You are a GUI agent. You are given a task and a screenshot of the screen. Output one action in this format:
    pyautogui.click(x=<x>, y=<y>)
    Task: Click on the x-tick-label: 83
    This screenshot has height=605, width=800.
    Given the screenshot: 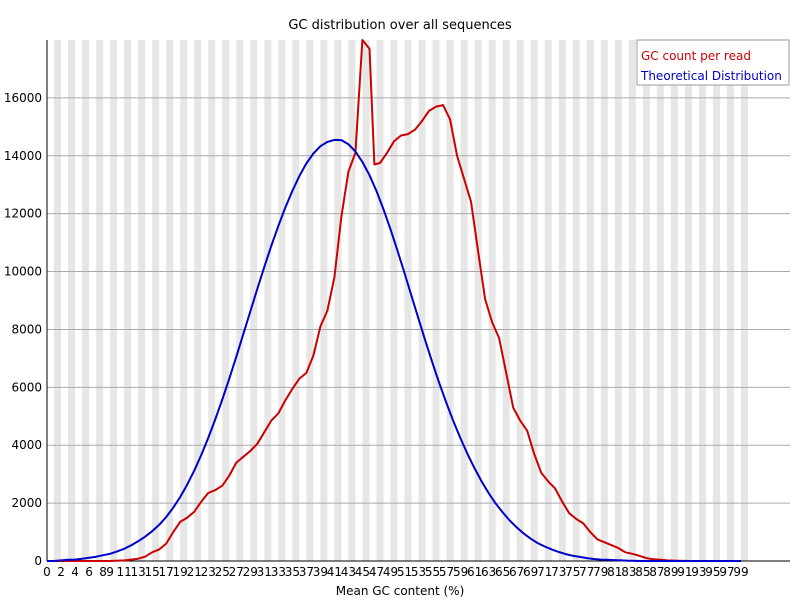 What is the action you would take?
    pyautogui.click(x=628, y=572)
    